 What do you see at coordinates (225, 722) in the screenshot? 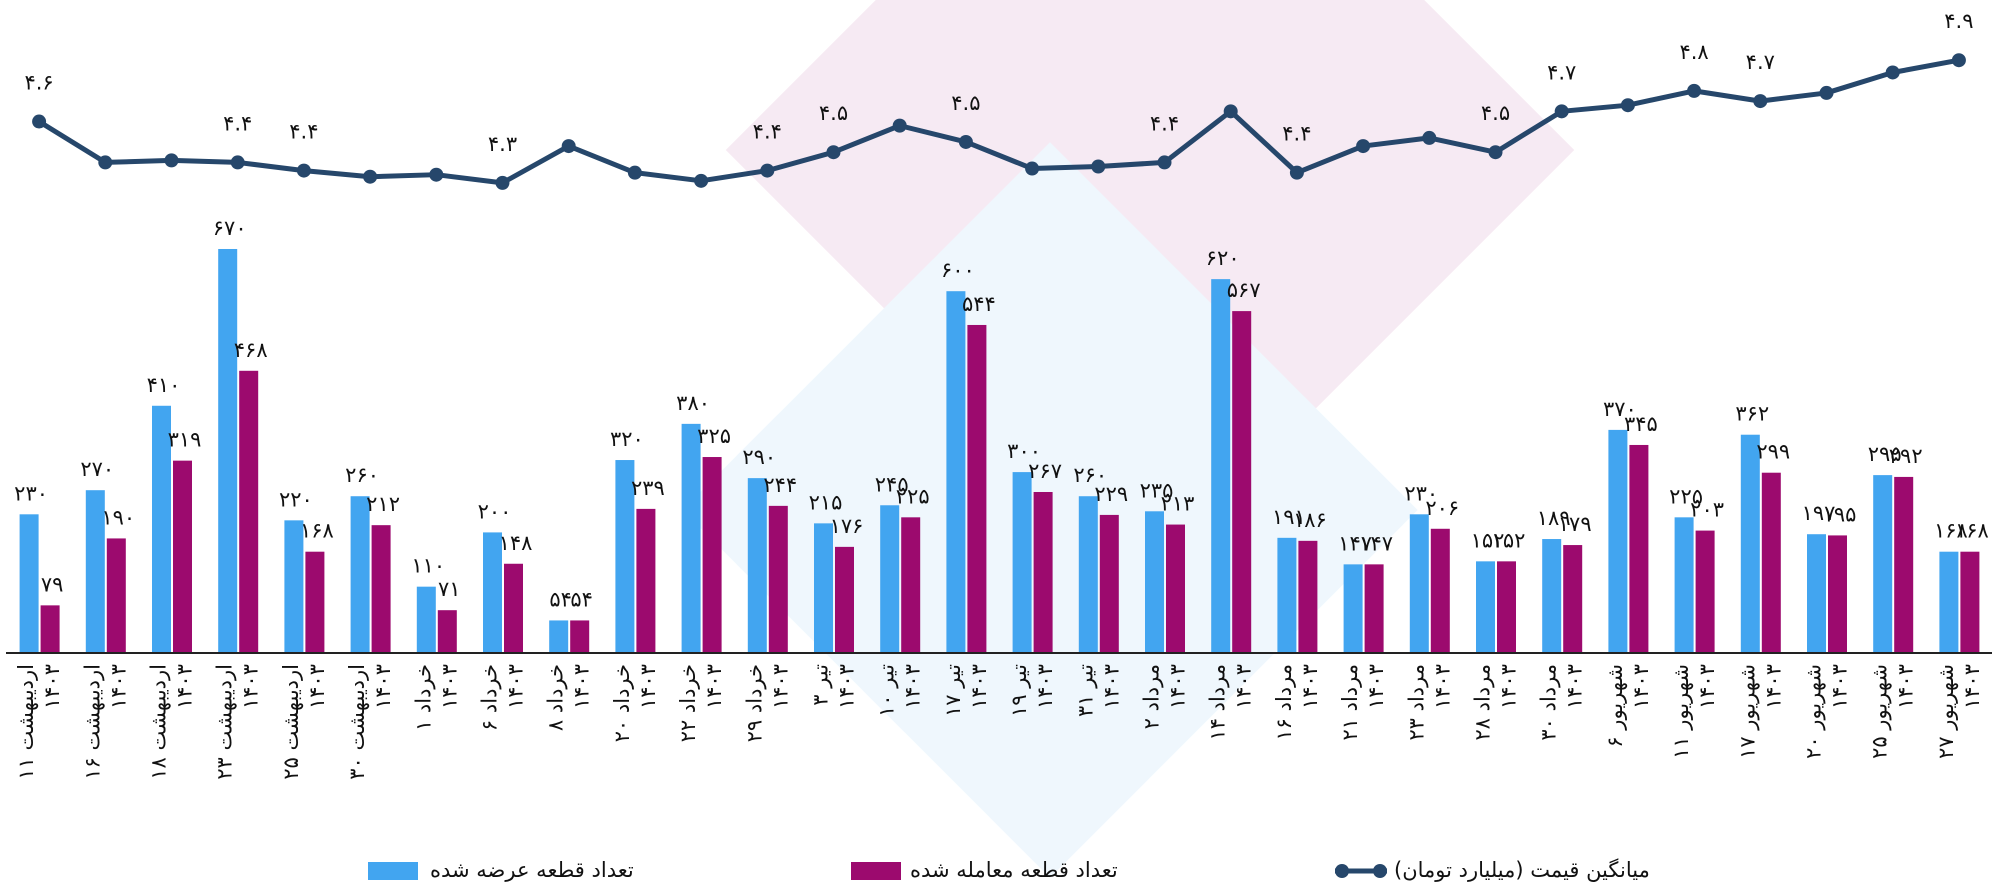
I see `x-tick-label-line: ۲۳ اردیبهشت` at bounding box center [225, 722].